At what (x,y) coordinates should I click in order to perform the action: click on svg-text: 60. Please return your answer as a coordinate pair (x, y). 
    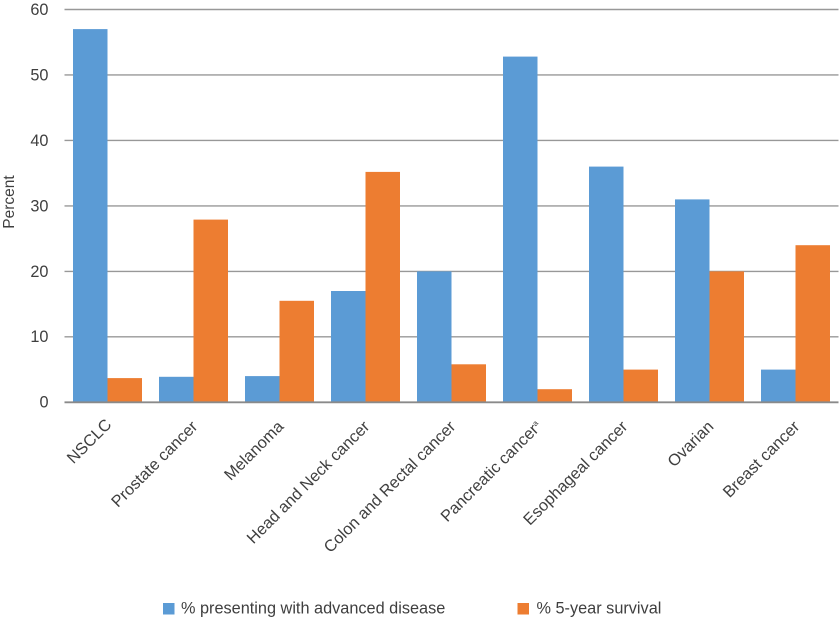
    Looking at the image, I should click on (39, 10).